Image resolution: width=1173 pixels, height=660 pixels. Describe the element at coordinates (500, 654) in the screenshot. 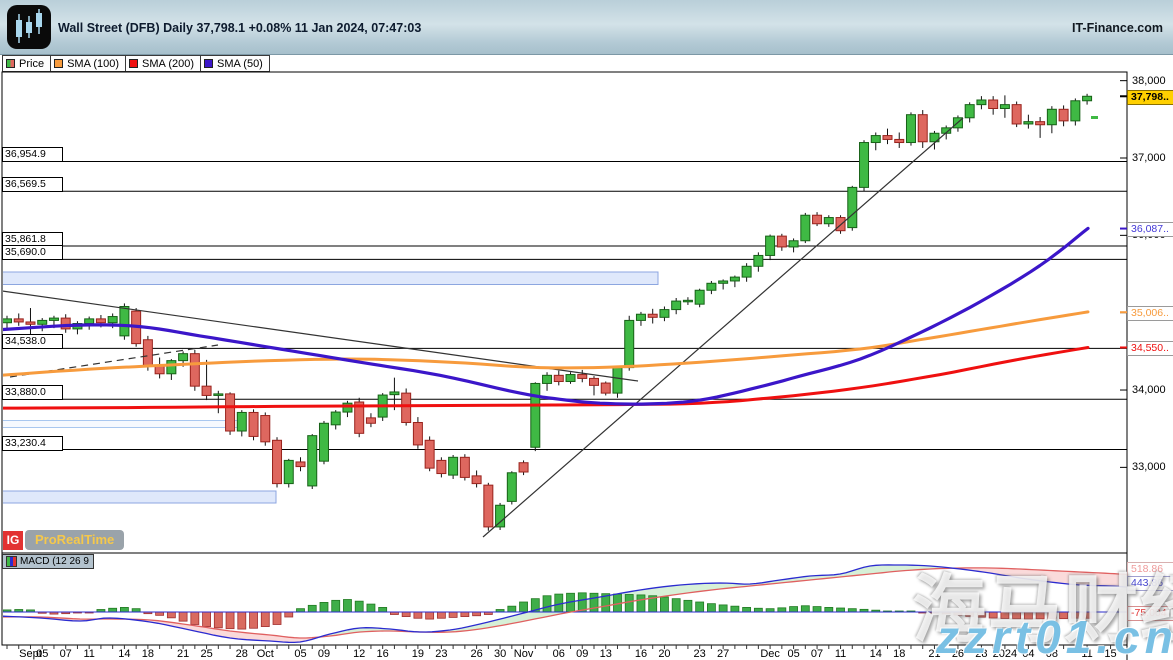

I see `x-axis-label: 30` at that location.